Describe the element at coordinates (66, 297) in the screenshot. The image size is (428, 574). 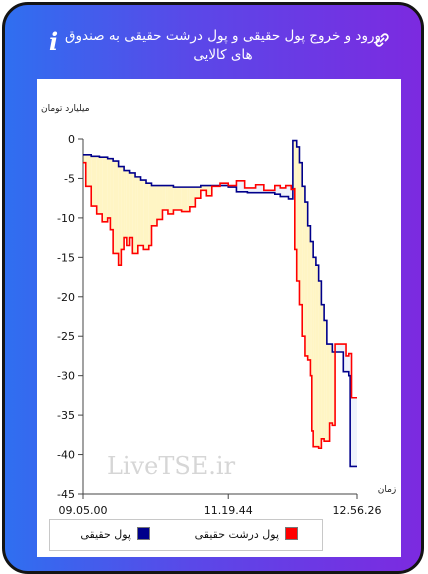
I see `y-tick-label: -20` at that location.